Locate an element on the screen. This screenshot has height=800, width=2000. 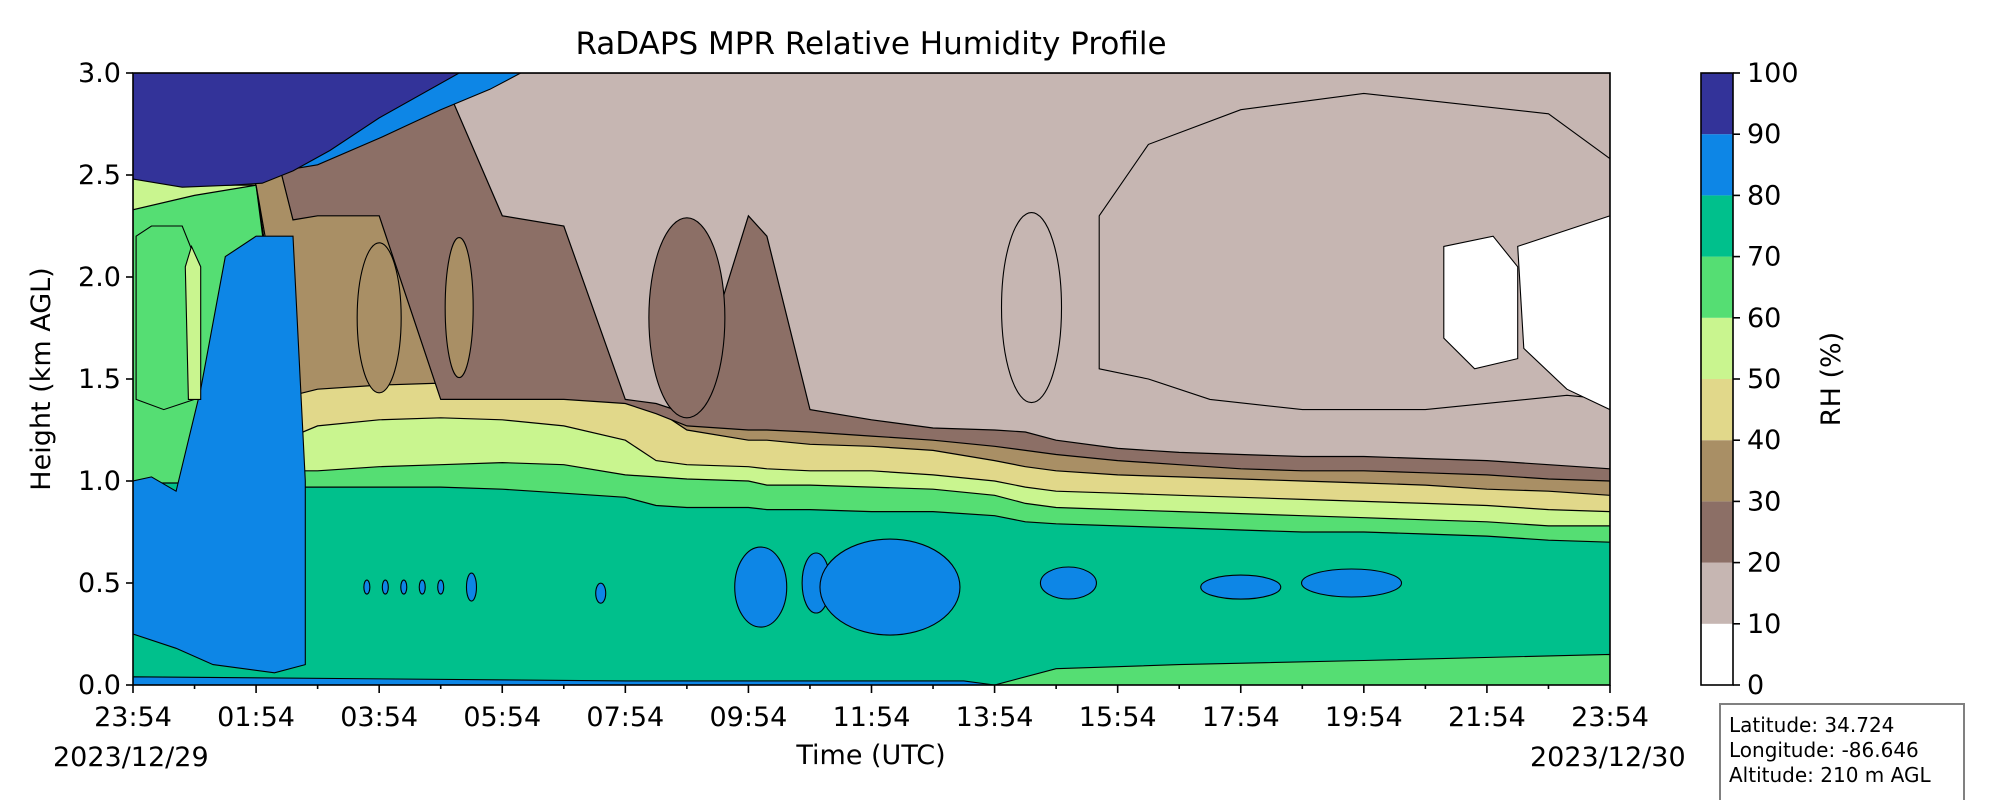
x-tick-label-9: 17:54 is located at coordinates (1241, 717).